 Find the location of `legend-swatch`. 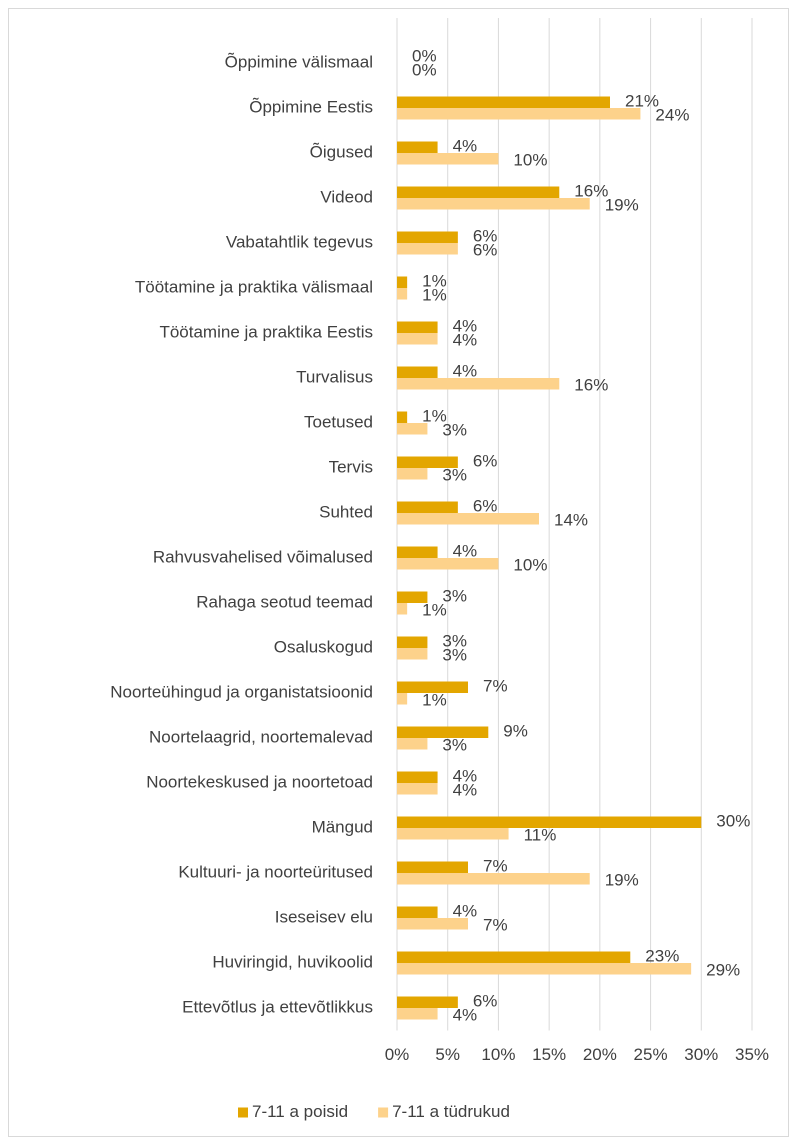

legend-swatch is located at coordinates (383, 1112).